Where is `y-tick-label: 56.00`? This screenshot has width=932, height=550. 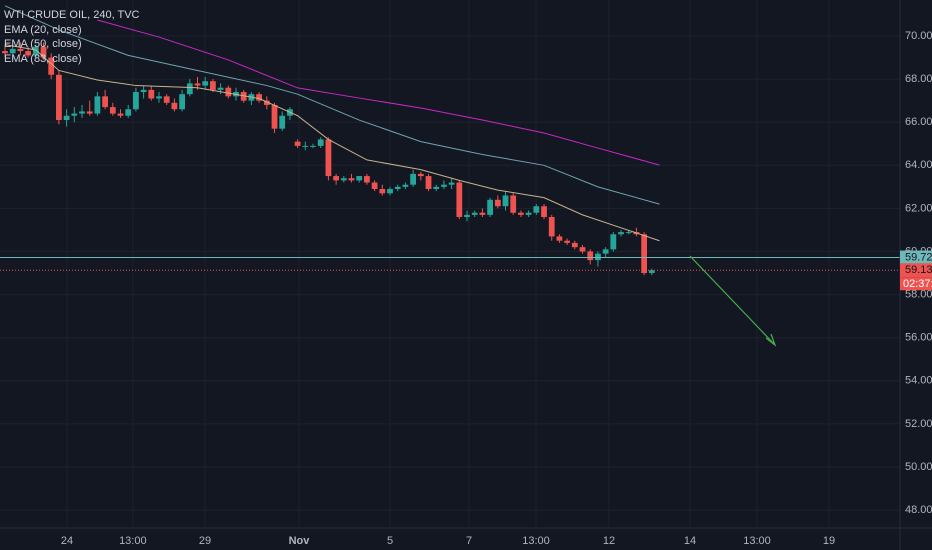
y-tick-label: 56.00 is located at coordinates (918, 338).